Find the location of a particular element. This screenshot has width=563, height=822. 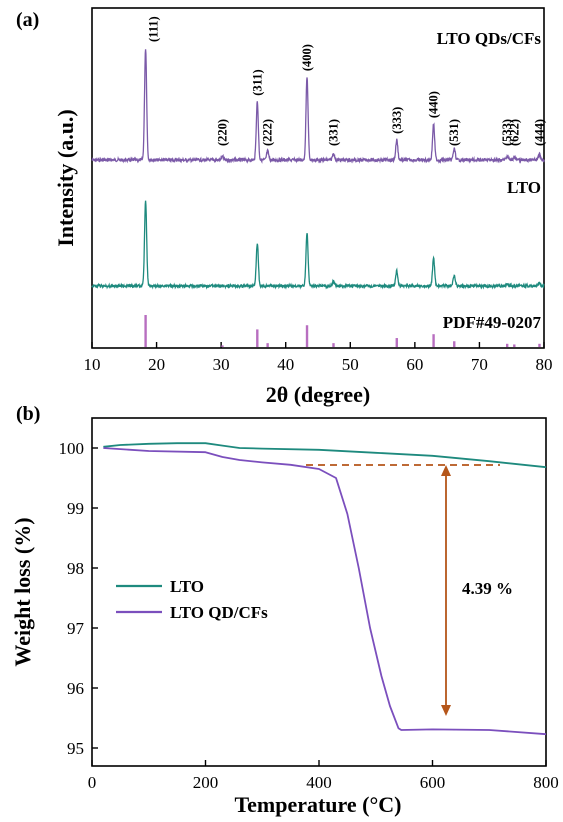

peak-label: (400) is located at coordinates (307, 57).